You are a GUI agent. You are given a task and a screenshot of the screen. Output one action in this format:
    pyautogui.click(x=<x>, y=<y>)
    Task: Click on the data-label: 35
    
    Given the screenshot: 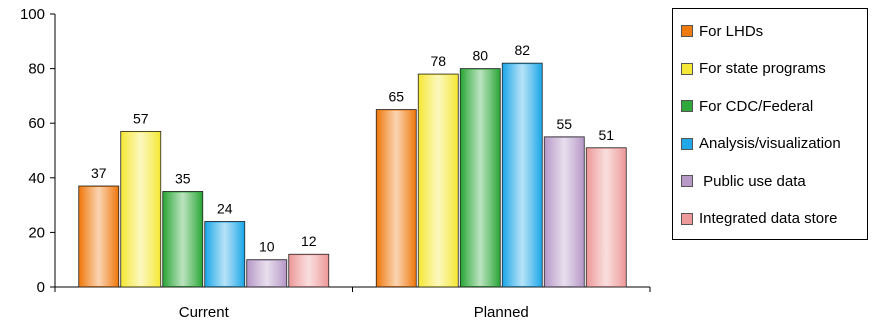 What is the action you would take?
    pyautogui.click(x=183, y=178)
    